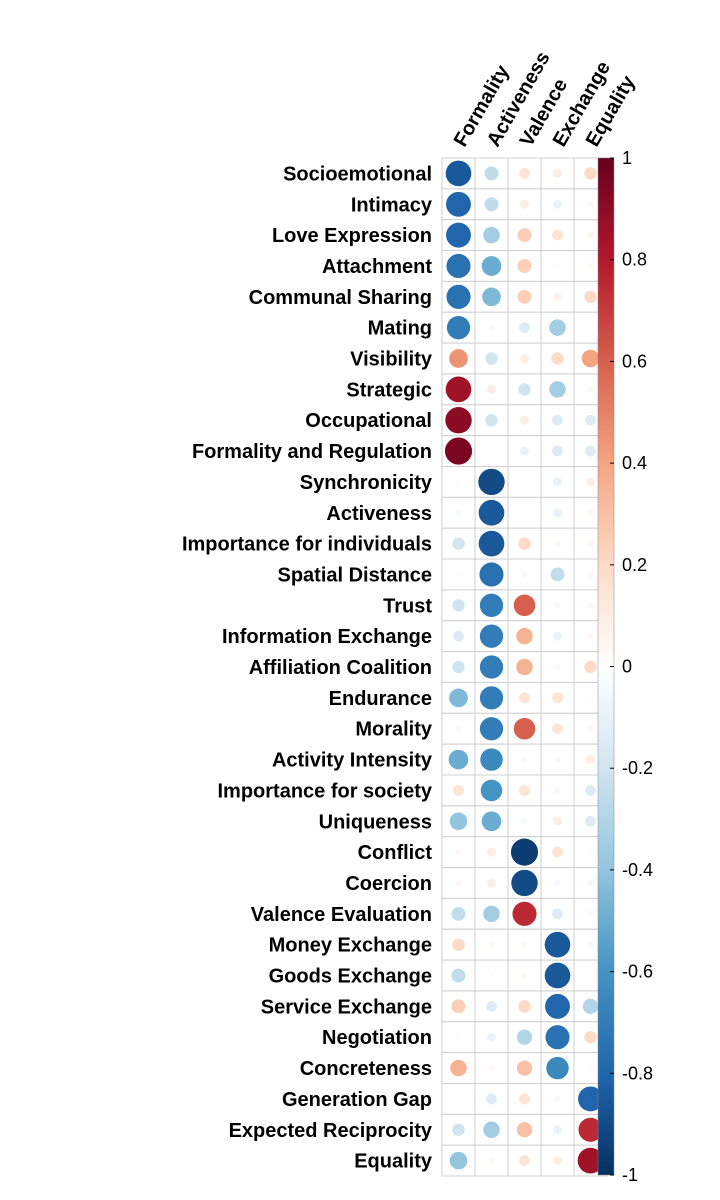  What do you see at coordinates (625, 666) in the screenshot?
I see `color-legend: -1 -0.8 -0.6 -0.4 -0.2 0 0.2 0.4 0.6 0.8 1` at bounding box center [625, 666].